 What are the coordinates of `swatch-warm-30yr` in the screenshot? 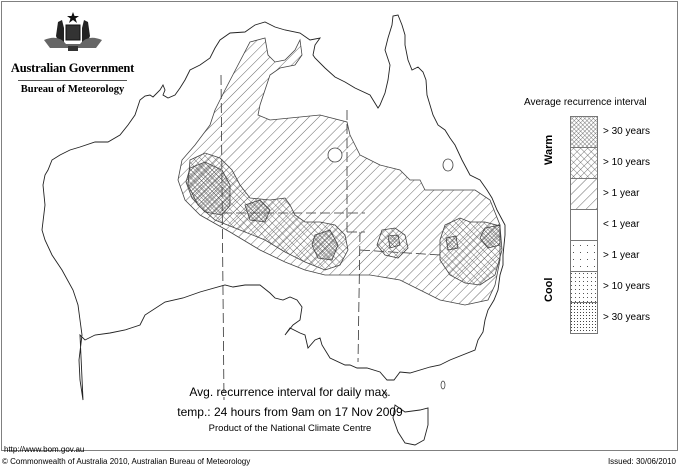 It's located at (584, 132).